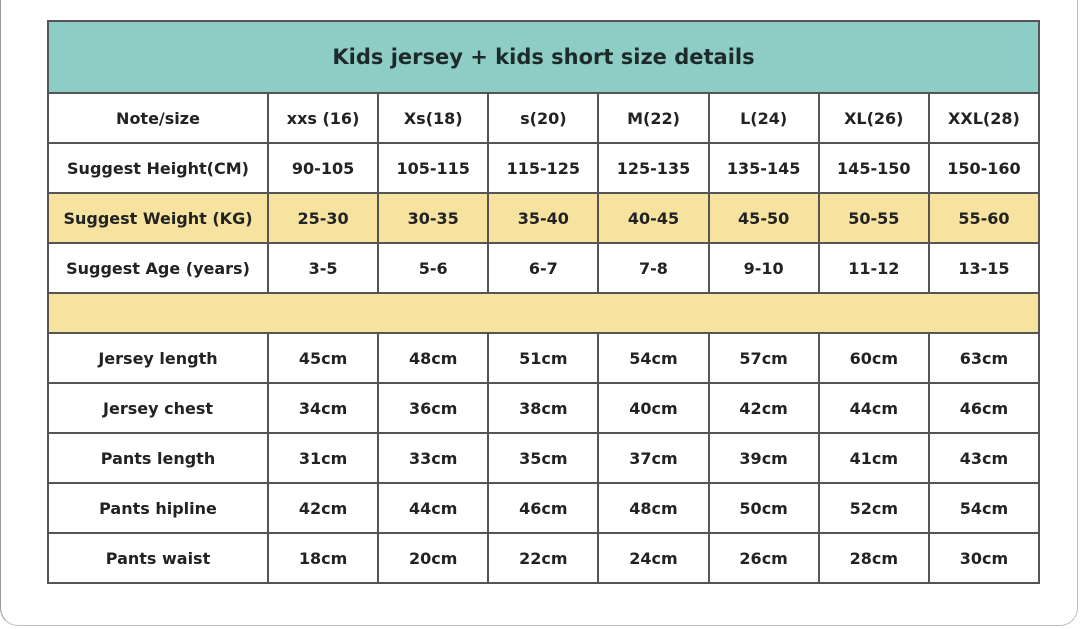  What do you see at coordinates (763, 268) in the screenshot?
I see `table-cell: 9-10` at bounding box center [763, 268].